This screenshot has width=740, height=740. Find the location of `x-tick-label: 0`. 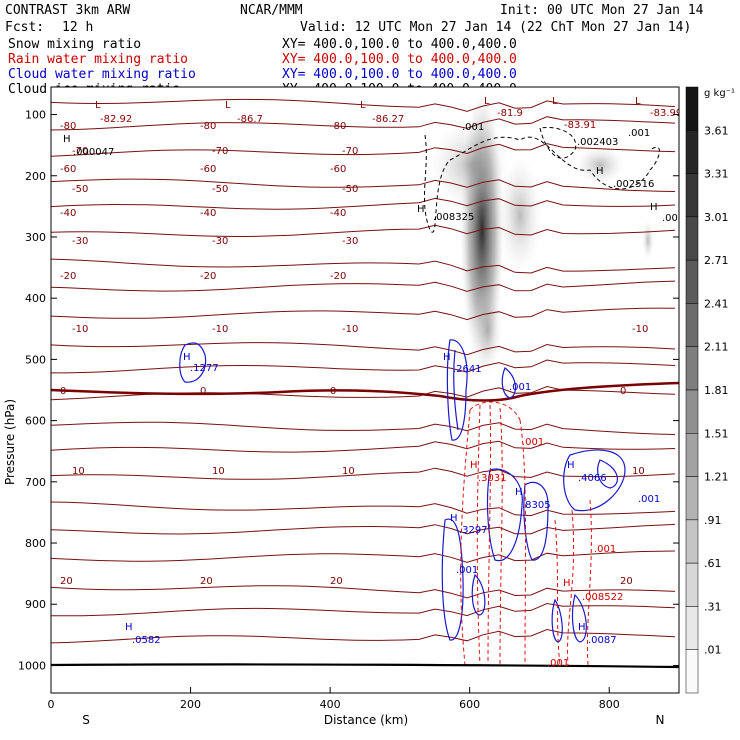

x-tick-label: 0 is located at coordinates (51, 704).